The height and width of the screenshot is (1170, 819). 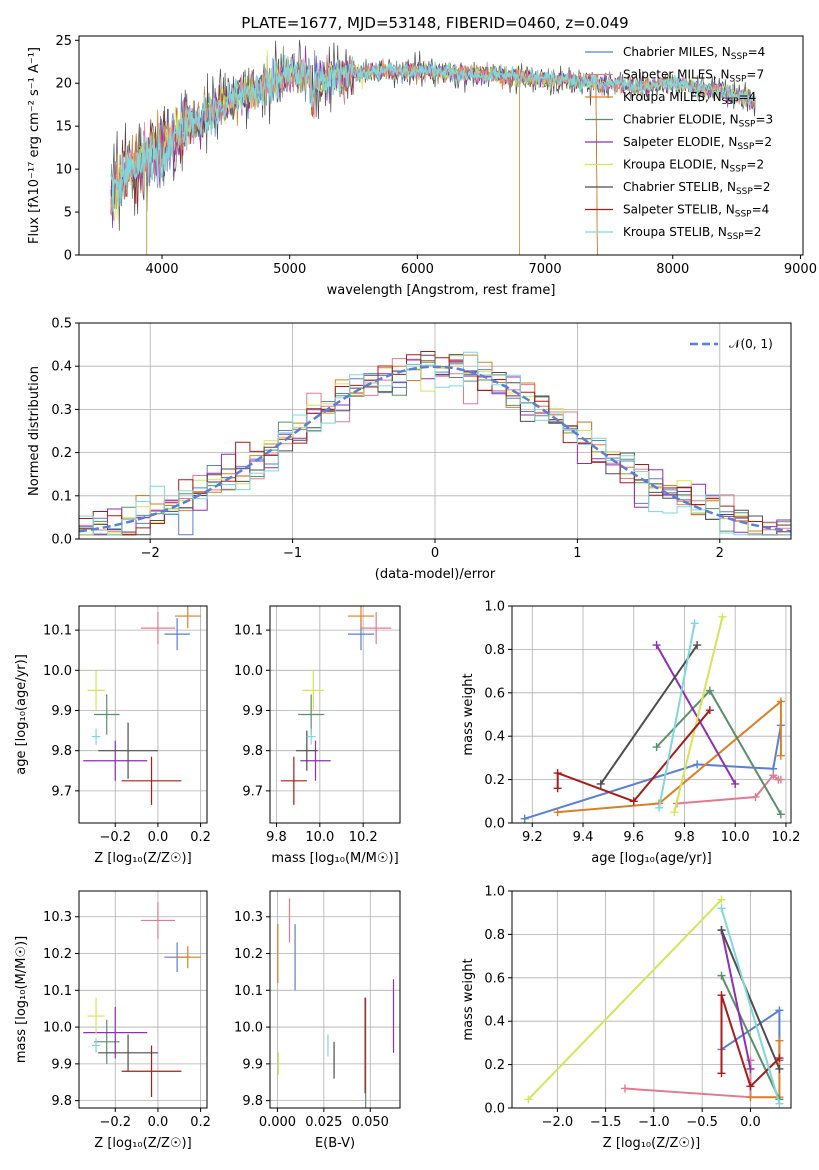 I want to click on x-tick-label: −1.0, so click(x=654, y=1122).